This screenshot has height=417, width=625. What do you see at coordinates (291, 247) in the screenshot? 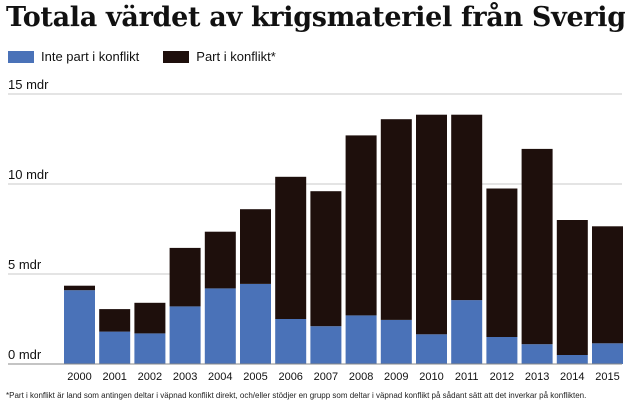
I see `bar-2006-party` at bounding box center [291, 247].